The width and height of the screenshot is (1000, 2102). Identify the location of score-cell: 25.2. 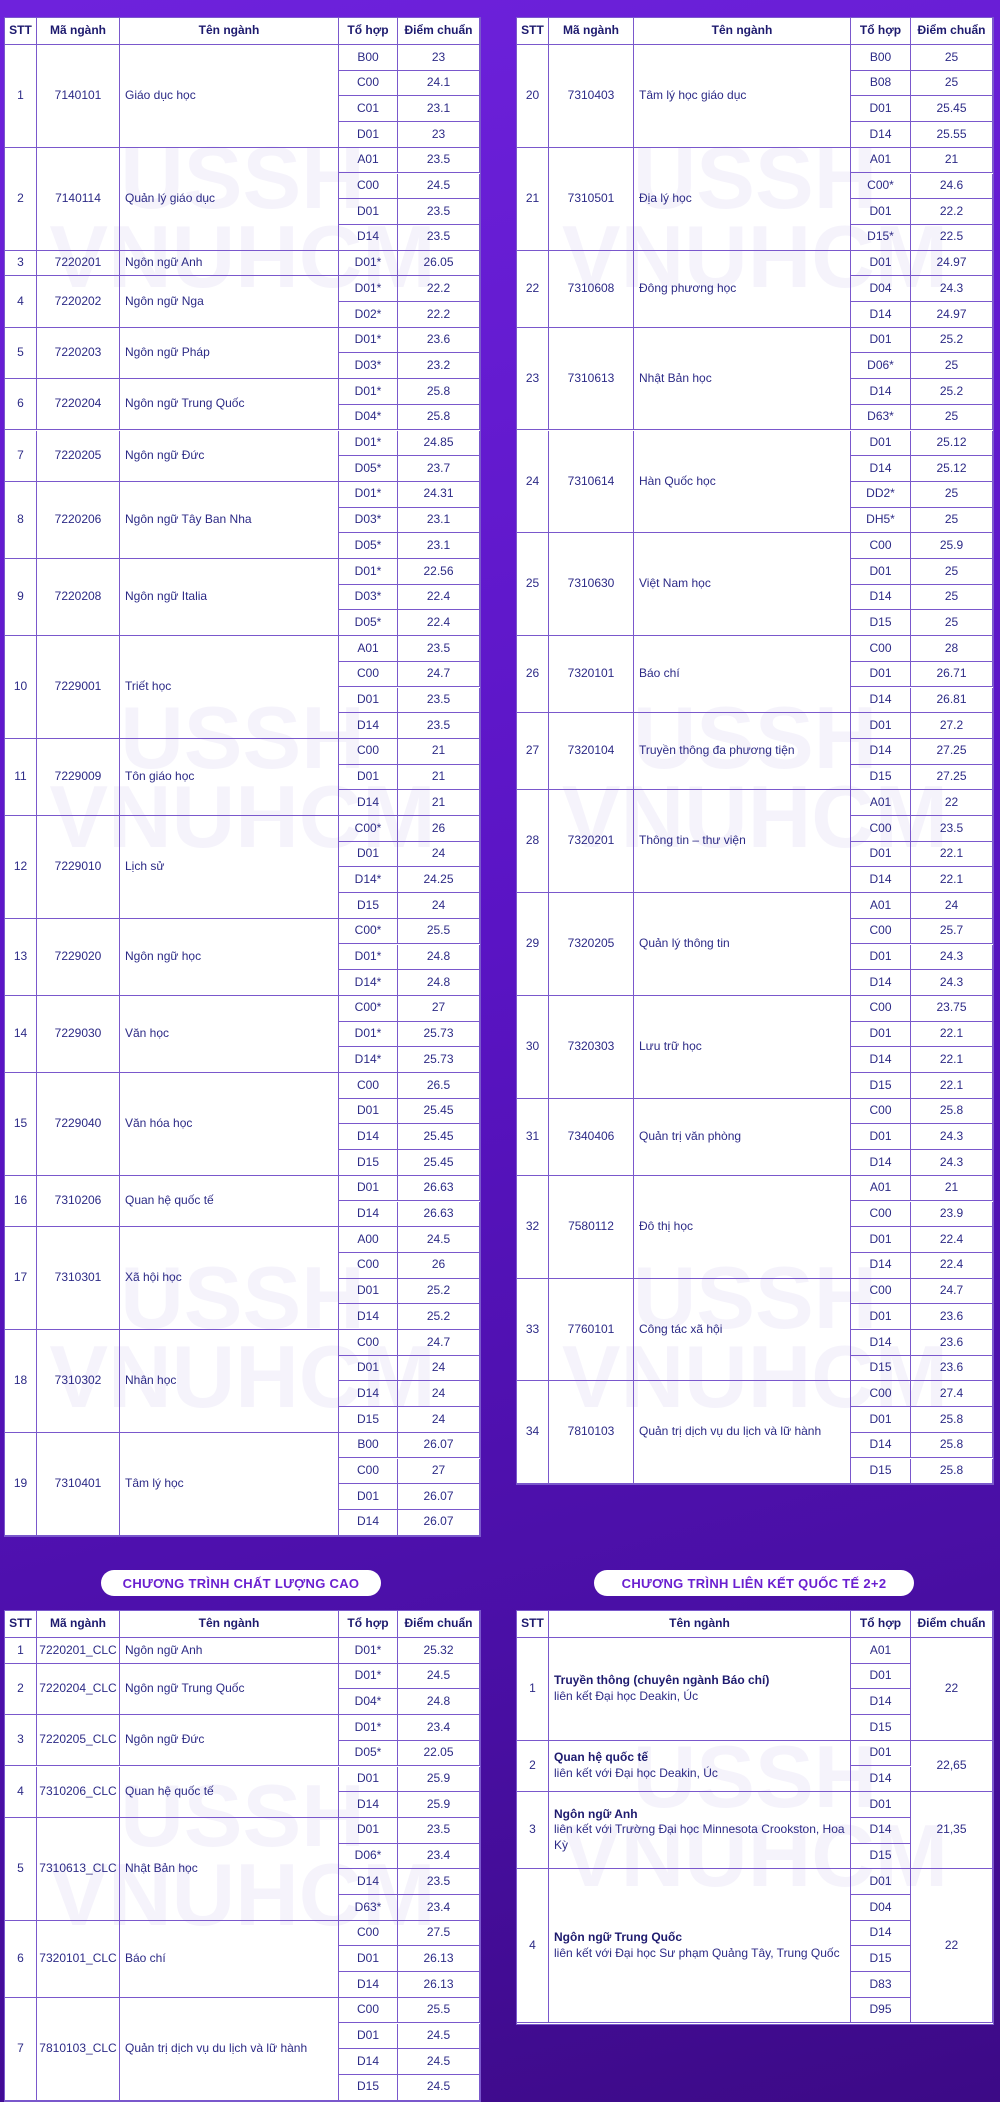
(952, 340).